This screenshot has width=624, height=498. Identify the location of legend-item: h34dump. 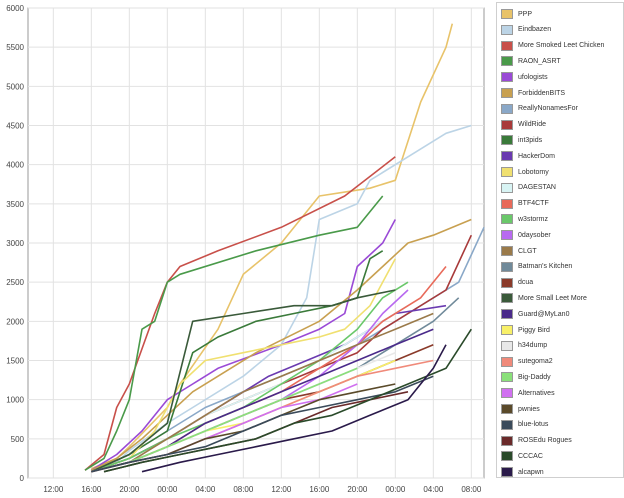
(524, 346).